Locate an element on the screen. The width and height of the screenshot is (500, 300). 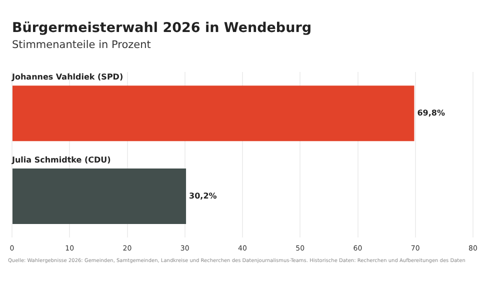
chart-title: Bürgermeisterwahl 2026 in Wendeburg is located at coordinates (162, 28).